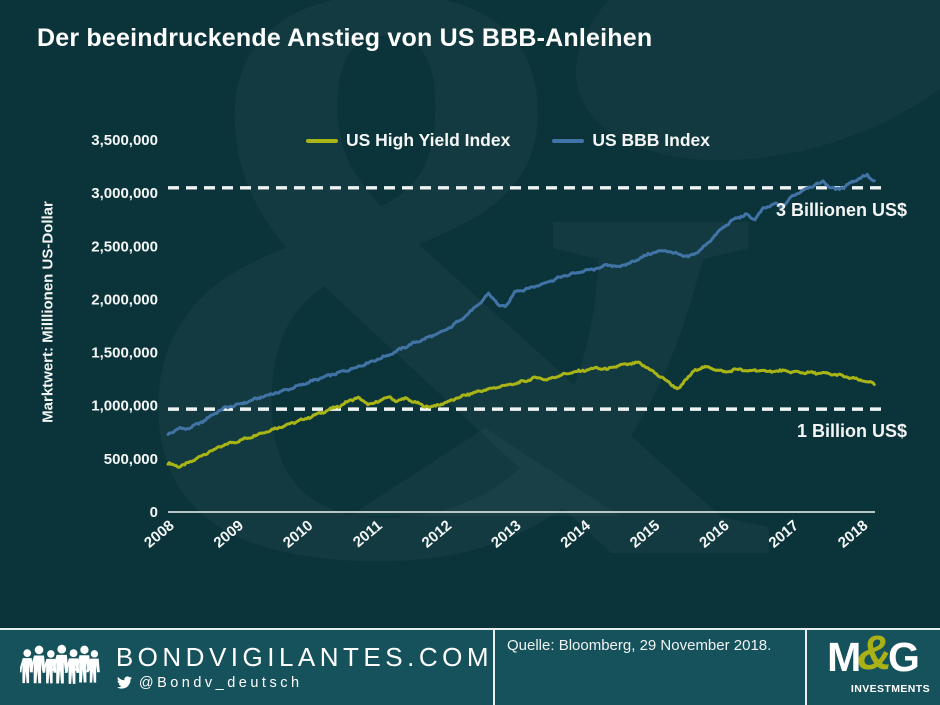 This screenshot has width=940, height=705. I want to click on svg-text: 3,000,000, so click(124, 193).